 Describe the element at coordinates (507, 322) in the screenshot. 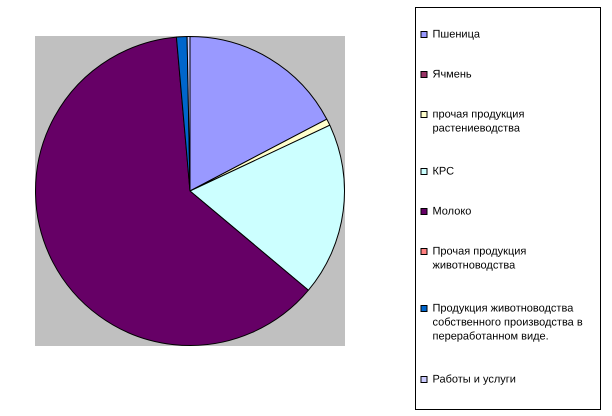

I see `legend-label: Продукция животноводства собственного производства в переработанном виде.` at that location.